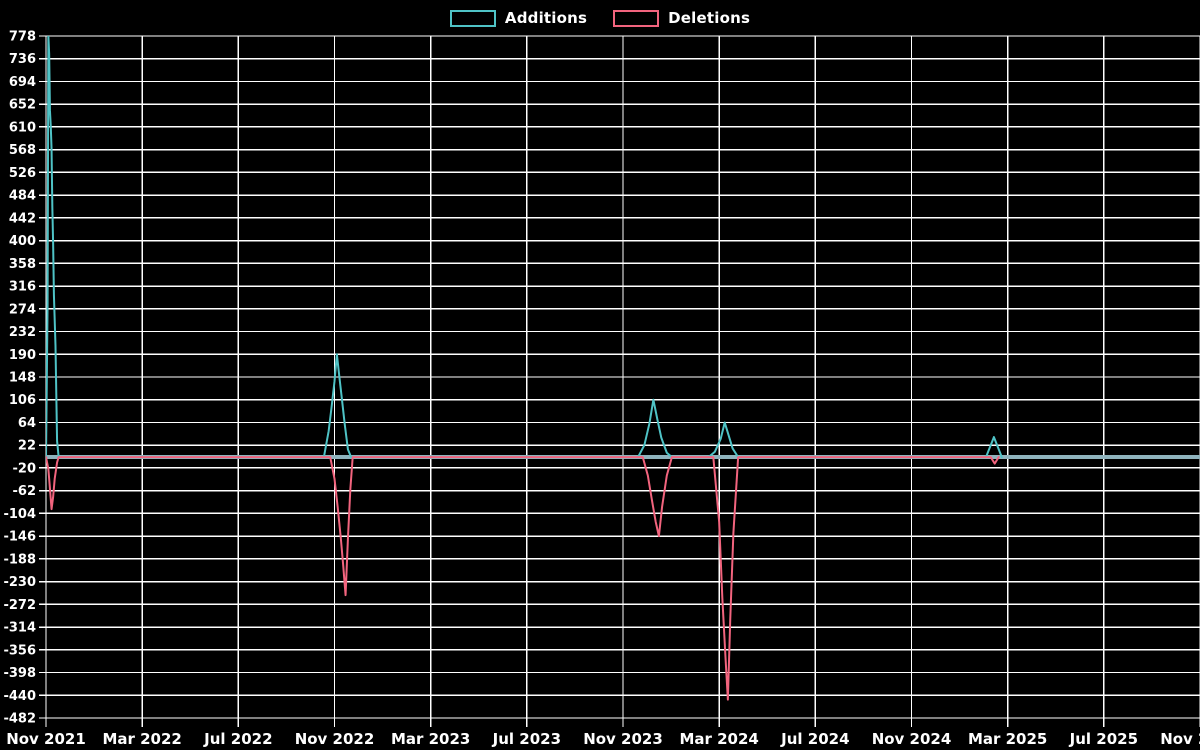 This screenshot has height=750, width=1200. What do you see at coordinates (718, 739) in the screenshot?
I see `x-tick-label: Mar 2024` at bounding box center [718, 739].